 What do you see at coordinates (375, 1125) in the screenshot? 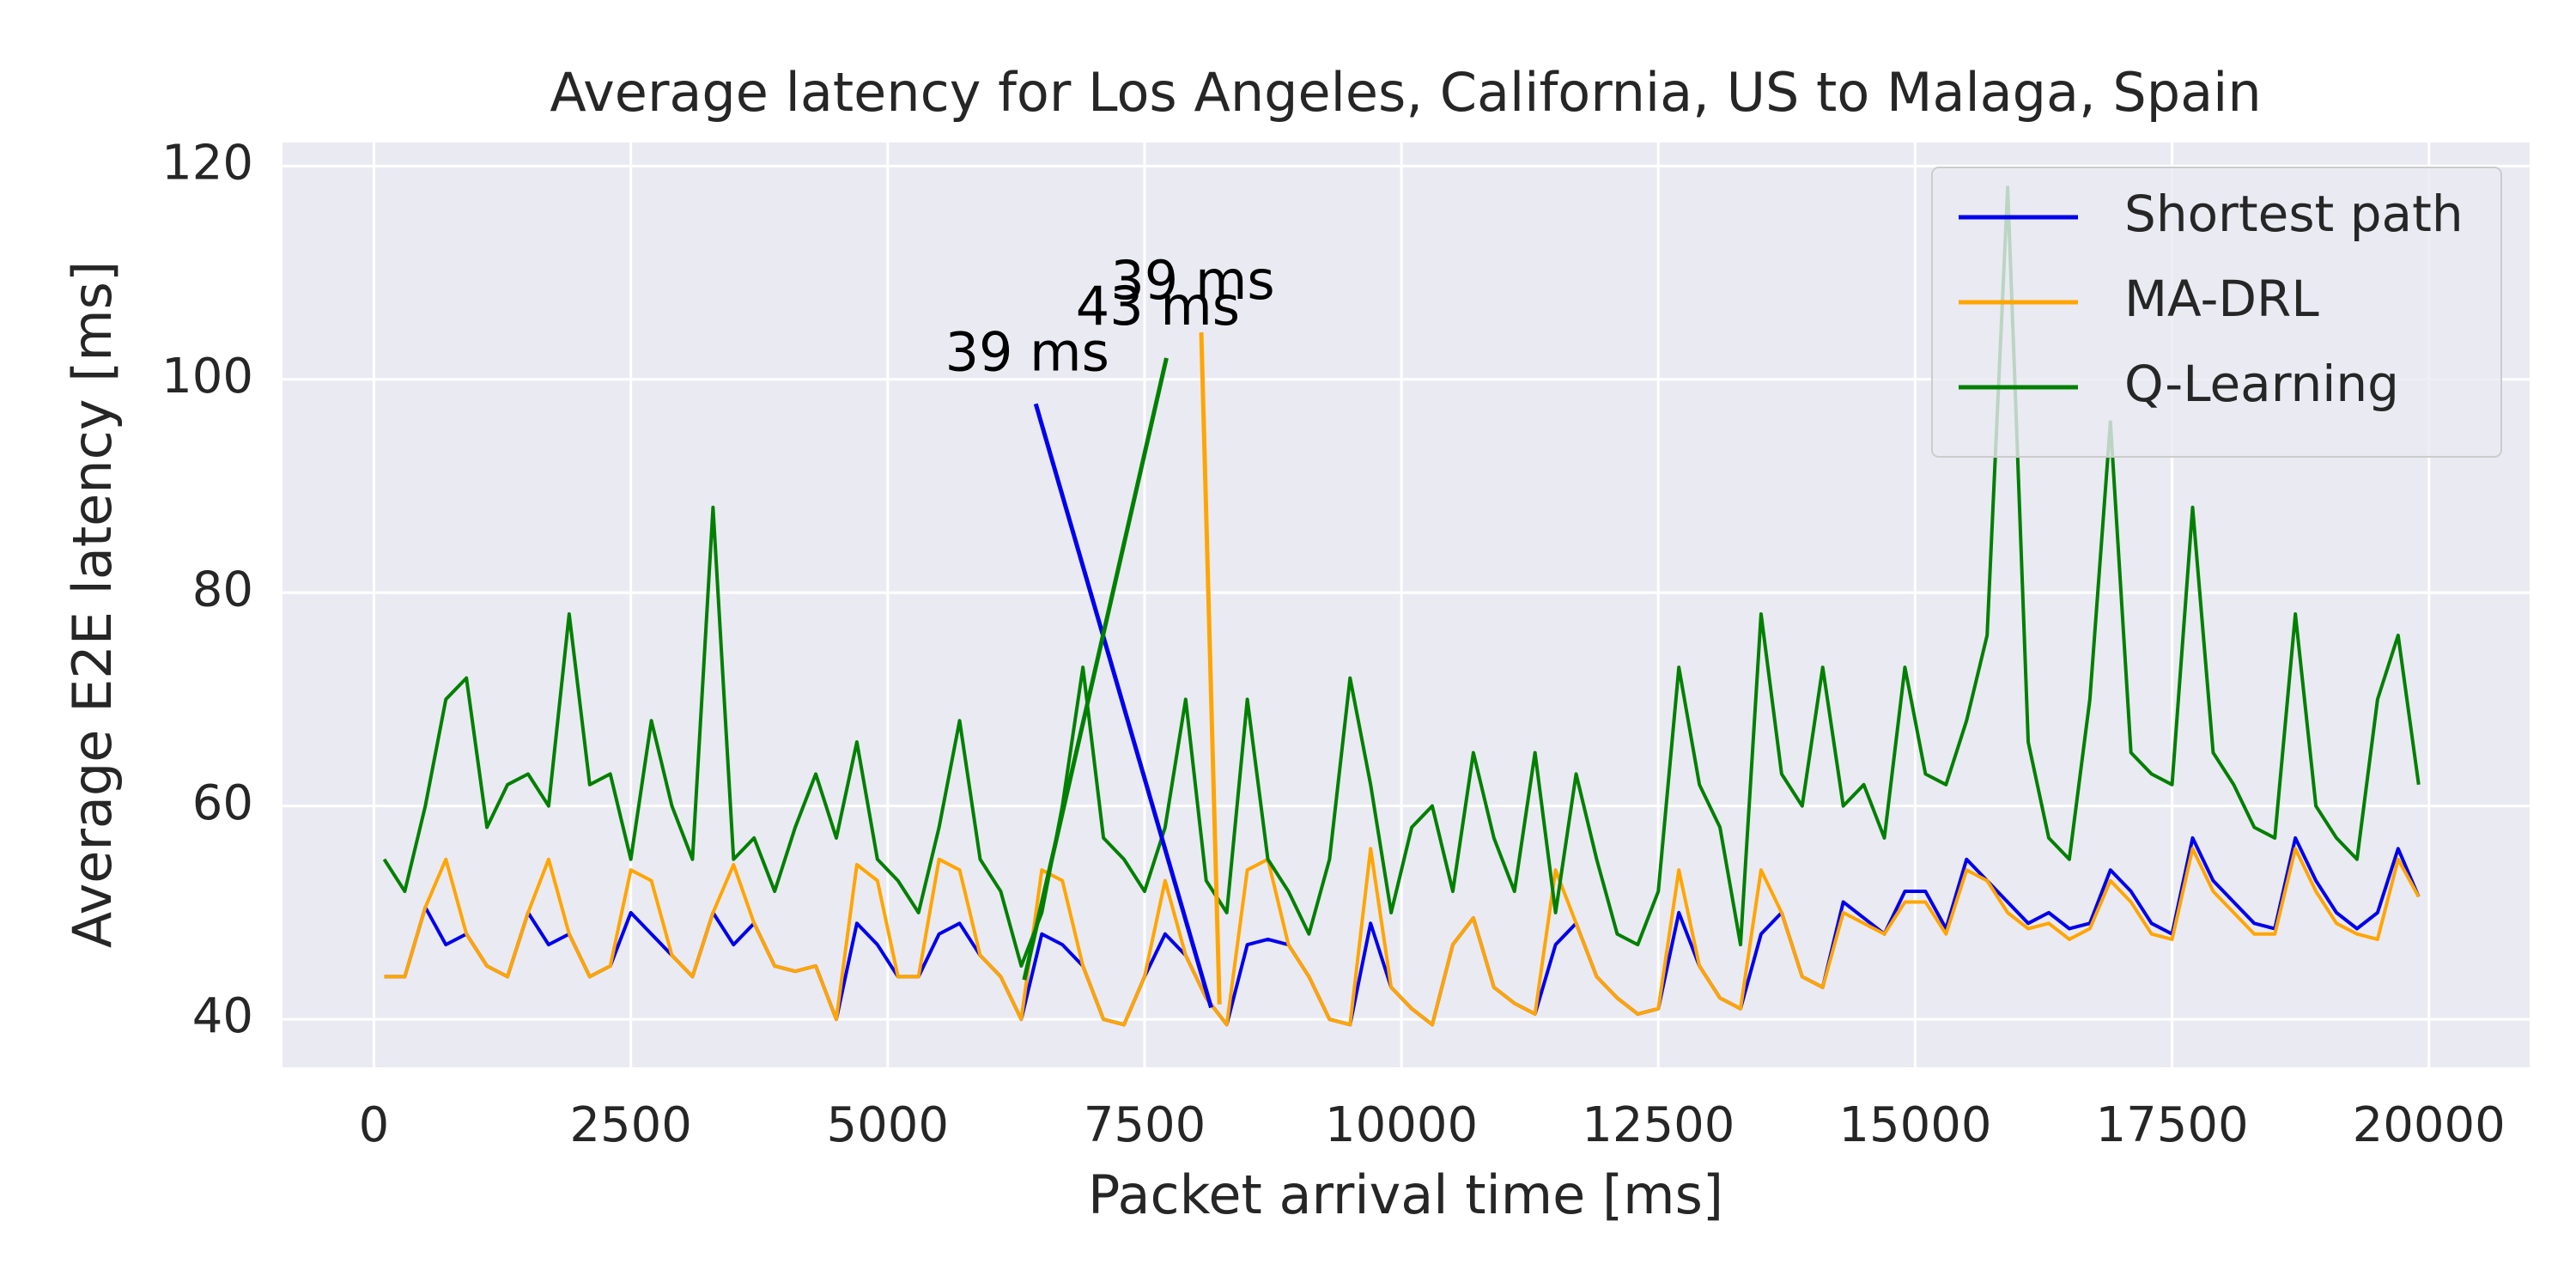
I see `x-tick-label: 0` at bounding box center [375, 1125].